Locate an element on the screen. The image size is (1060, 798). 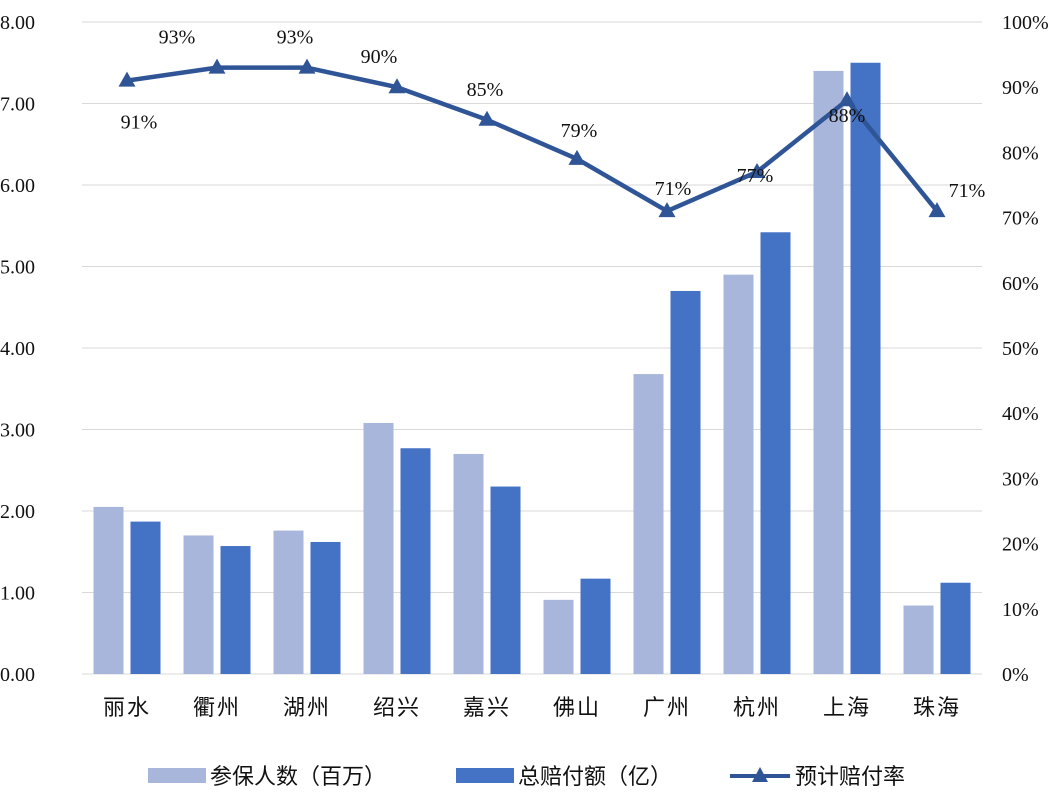
right-tick-label: 40% is located at coordinates (1020, 414).